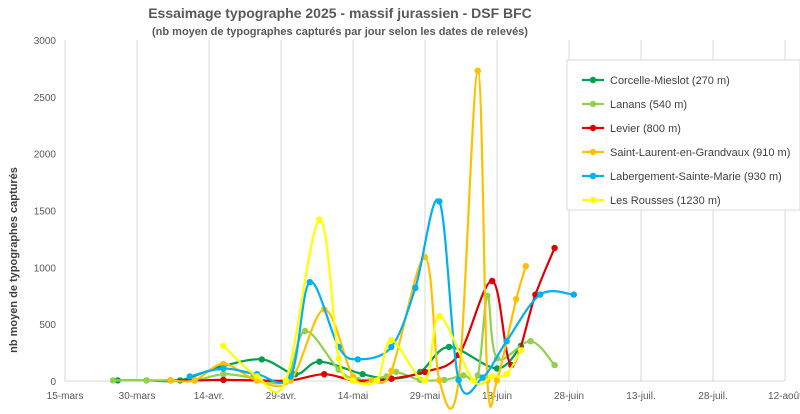  I want to click on y-tick-label: 500, so click(47, 325).